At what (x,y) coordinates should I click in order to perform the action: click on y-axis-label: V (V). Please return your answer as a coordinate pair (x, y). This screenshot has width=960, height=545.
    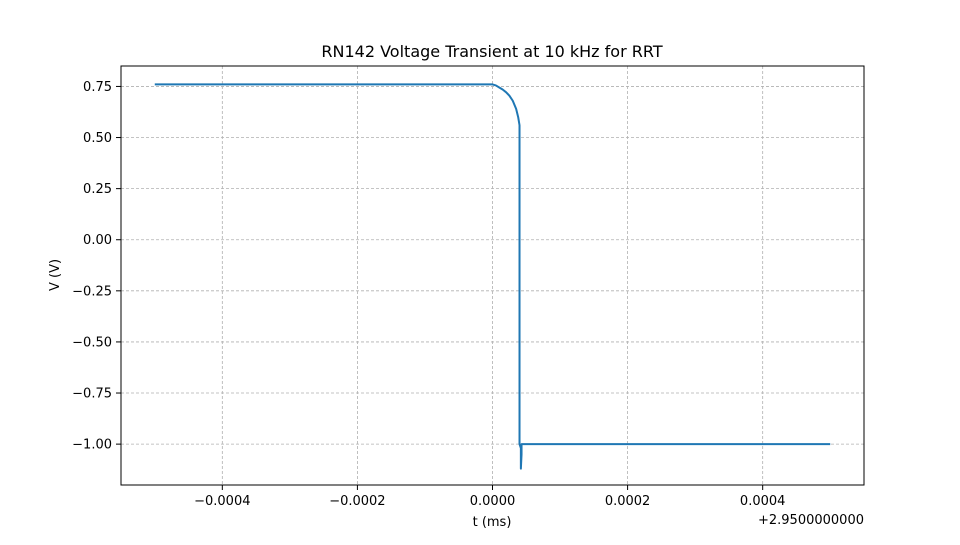
    Looking at the image, I should click on (55, 275).